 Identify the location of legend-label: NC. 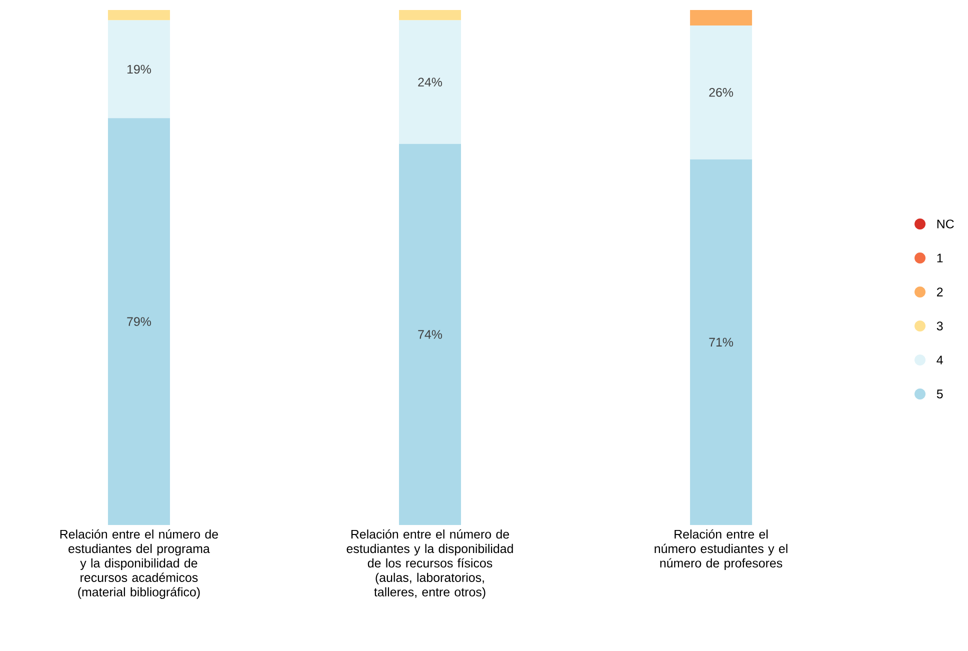
(945, 224).